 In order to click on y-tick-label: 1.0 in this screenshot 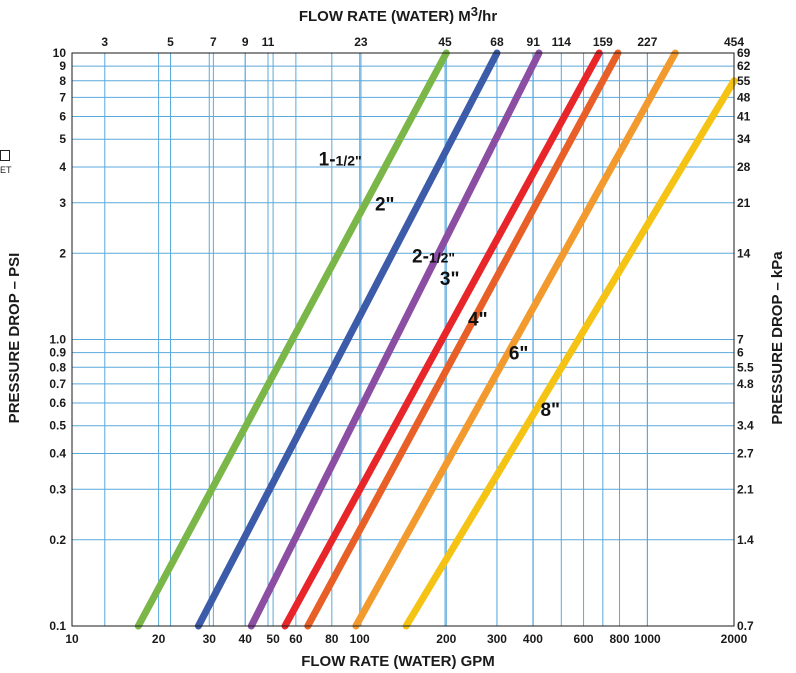, I will do `click(57, 340)`.